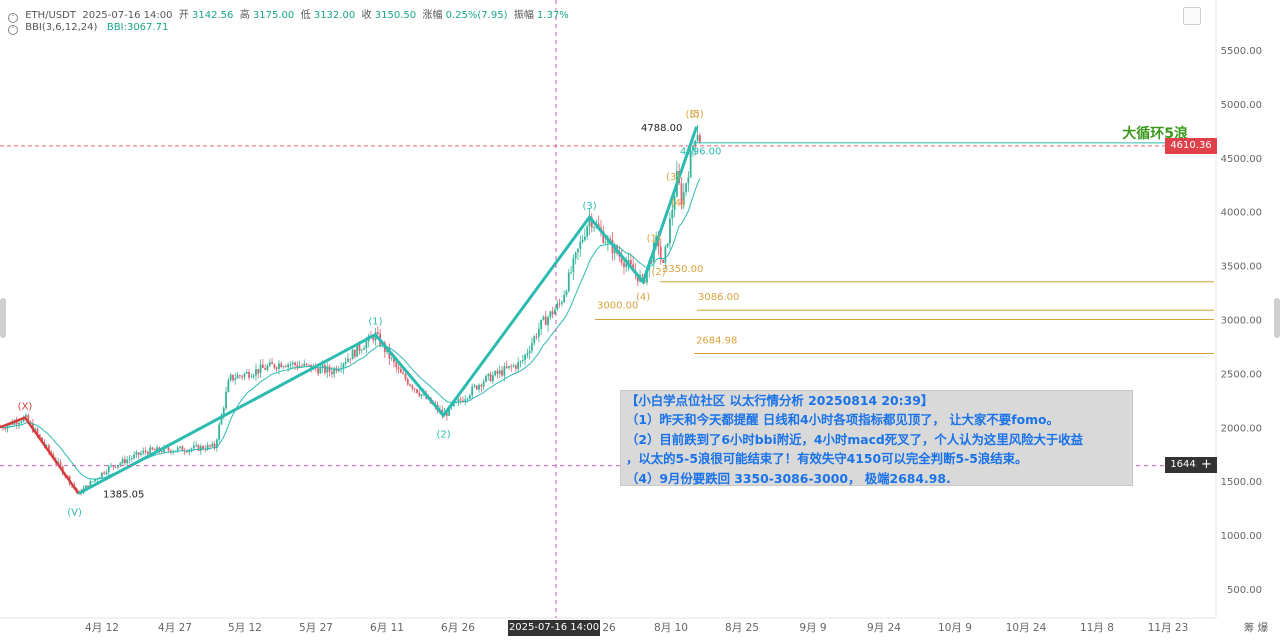  I want to click on left-panel-handle, so click(3, 318).